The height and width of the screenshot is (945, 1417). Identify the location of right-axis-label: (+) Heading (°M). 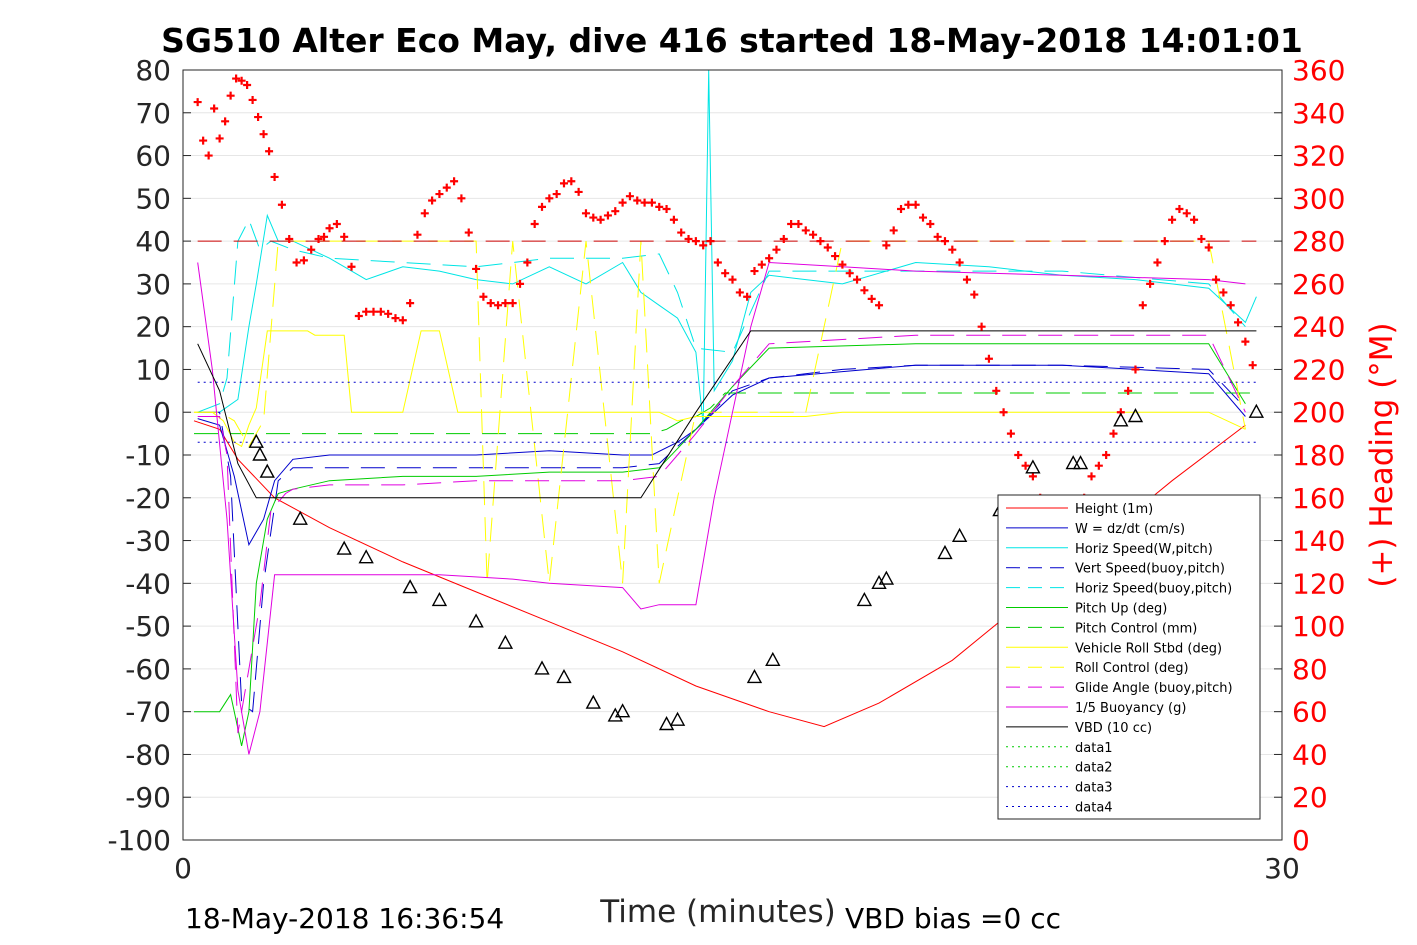
(1382, 454).